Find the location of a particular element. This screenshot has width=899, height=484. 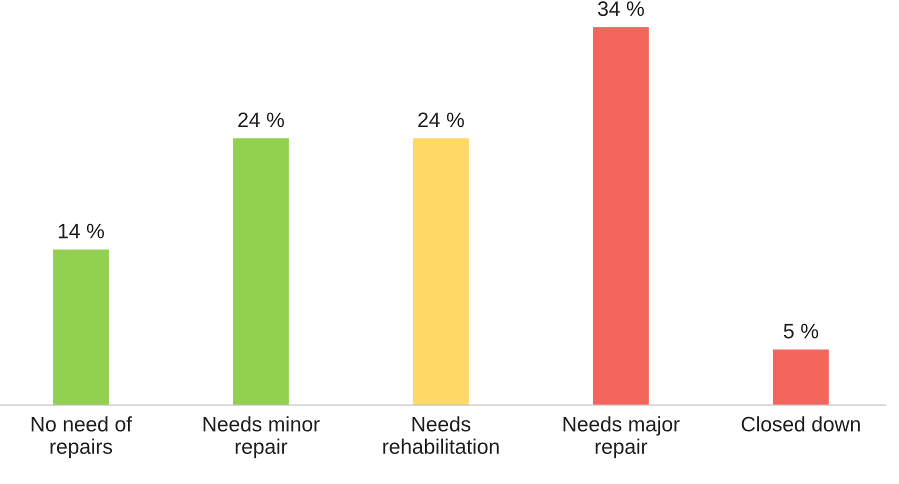

x-tick-label: No need of repairs is located at coordinates (82, 437).